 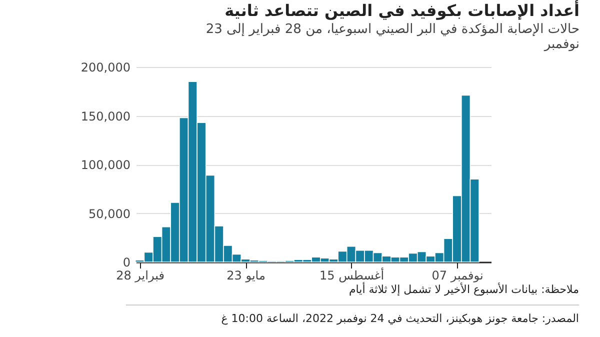 What do you see at coordinates (109, 213) in the screenshot?
I see `y-tick-label: 50,000` at bounding box center [109, 213].